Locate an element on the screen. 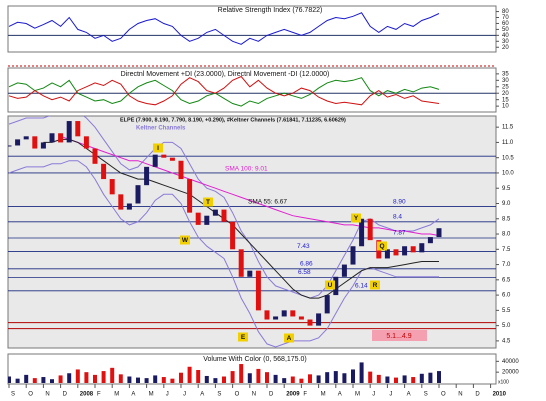  rsi-line is located at coordinates (224, 28).